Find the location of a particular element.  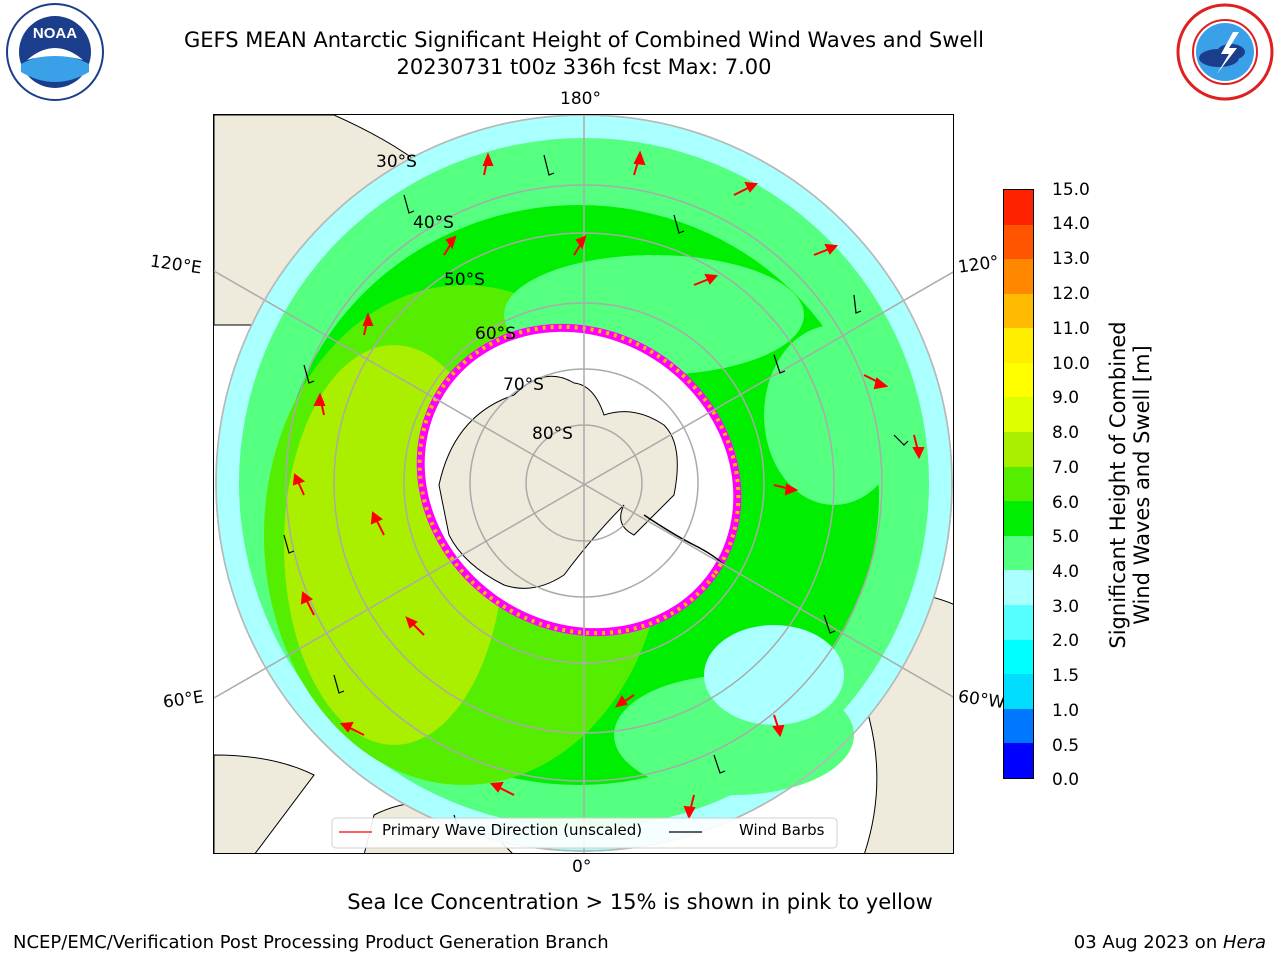

colorbar-label-line1: Significant Height of Combined is located at coordinates (1118, 485).